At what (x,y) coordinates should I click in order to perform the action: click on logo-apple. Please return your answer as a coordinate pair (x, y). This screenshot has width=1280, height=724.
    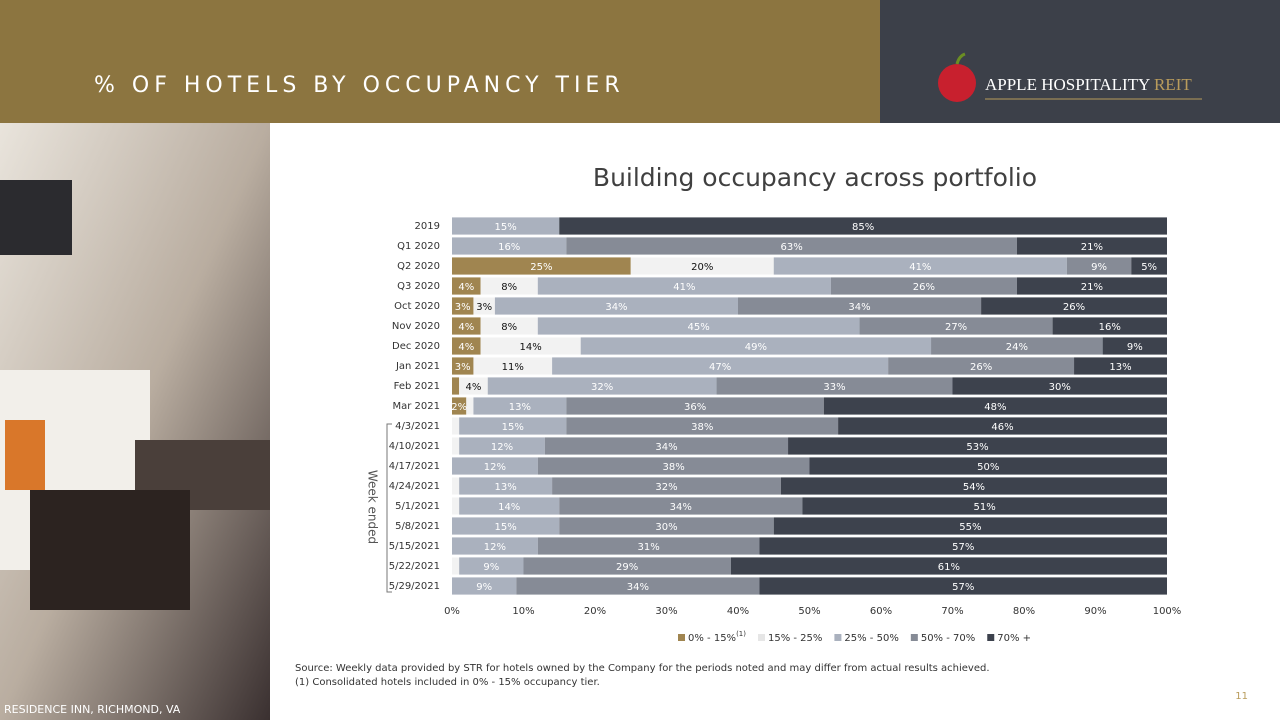
    Looking at the image, I should click on (957, 83).